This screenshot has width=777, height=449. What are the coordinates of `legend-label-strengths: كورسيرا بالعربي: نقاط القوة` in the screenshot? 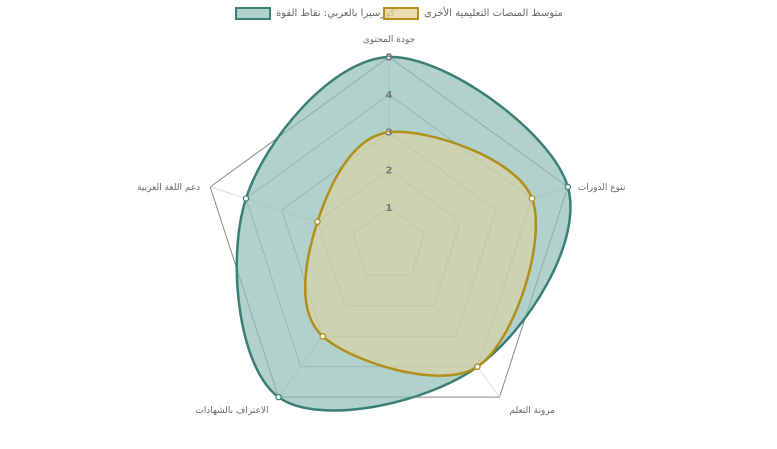 It's located at (335, 13).